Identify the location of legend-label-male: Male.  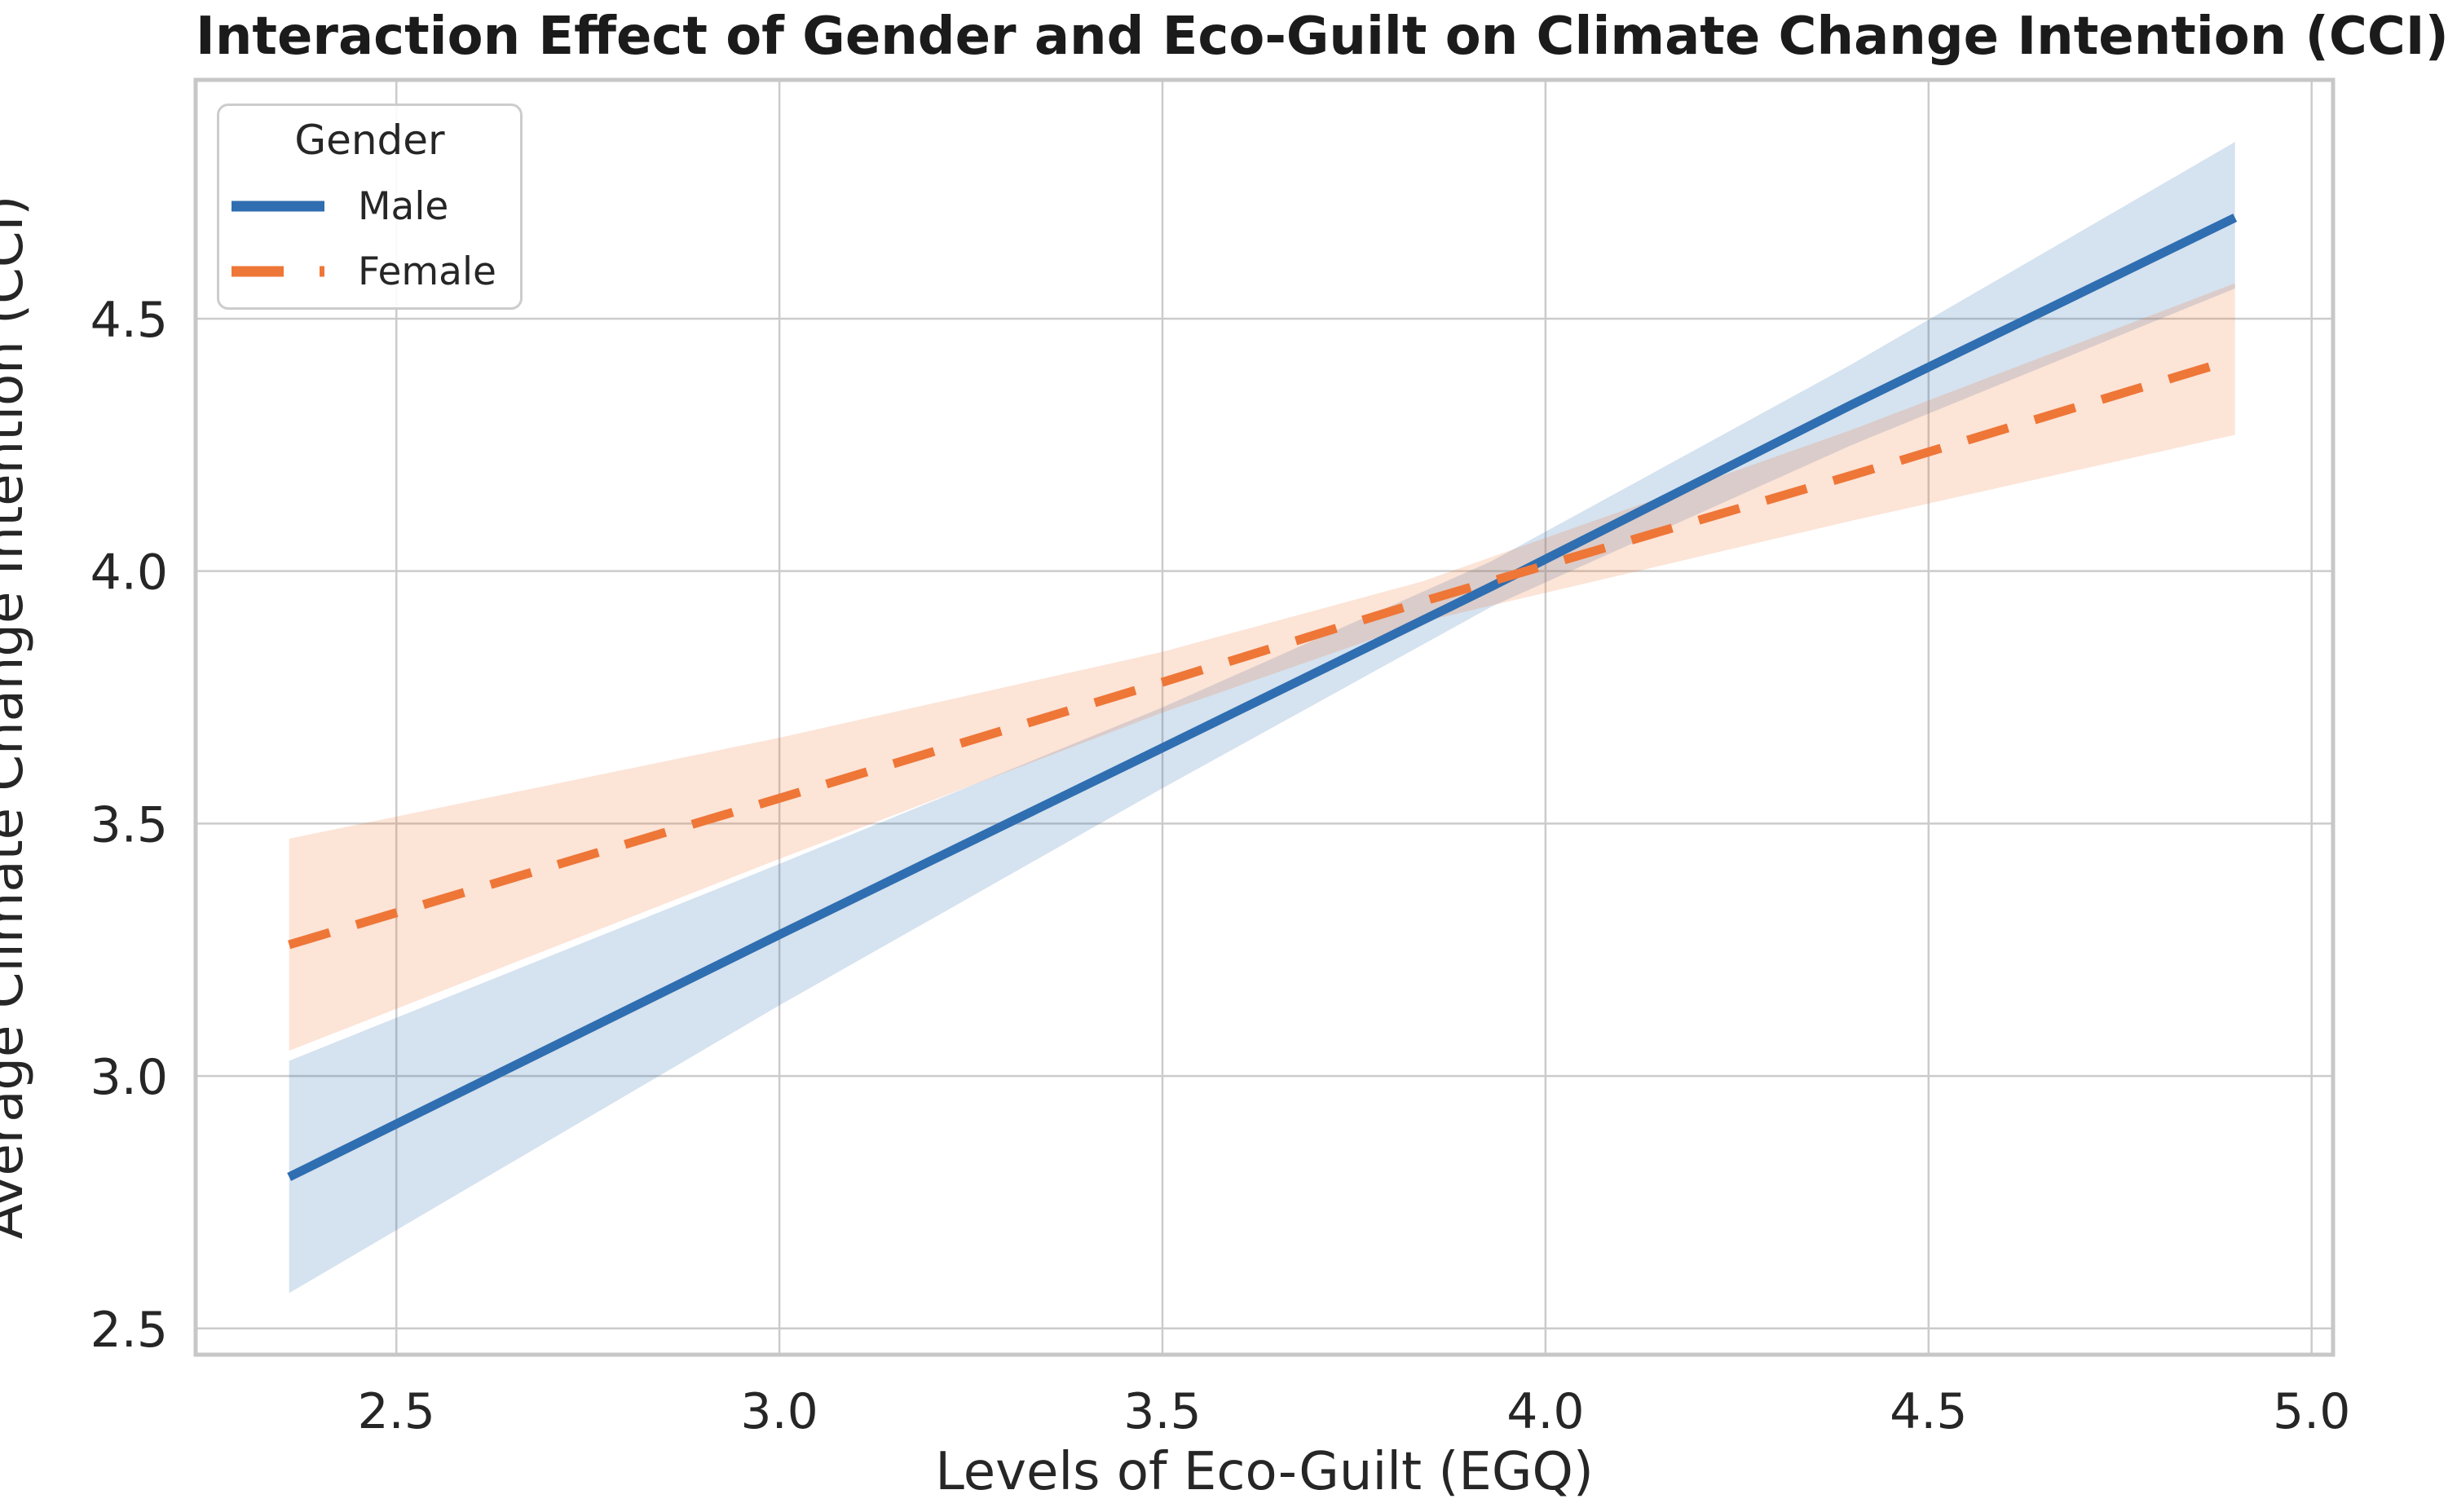
(404, 206).